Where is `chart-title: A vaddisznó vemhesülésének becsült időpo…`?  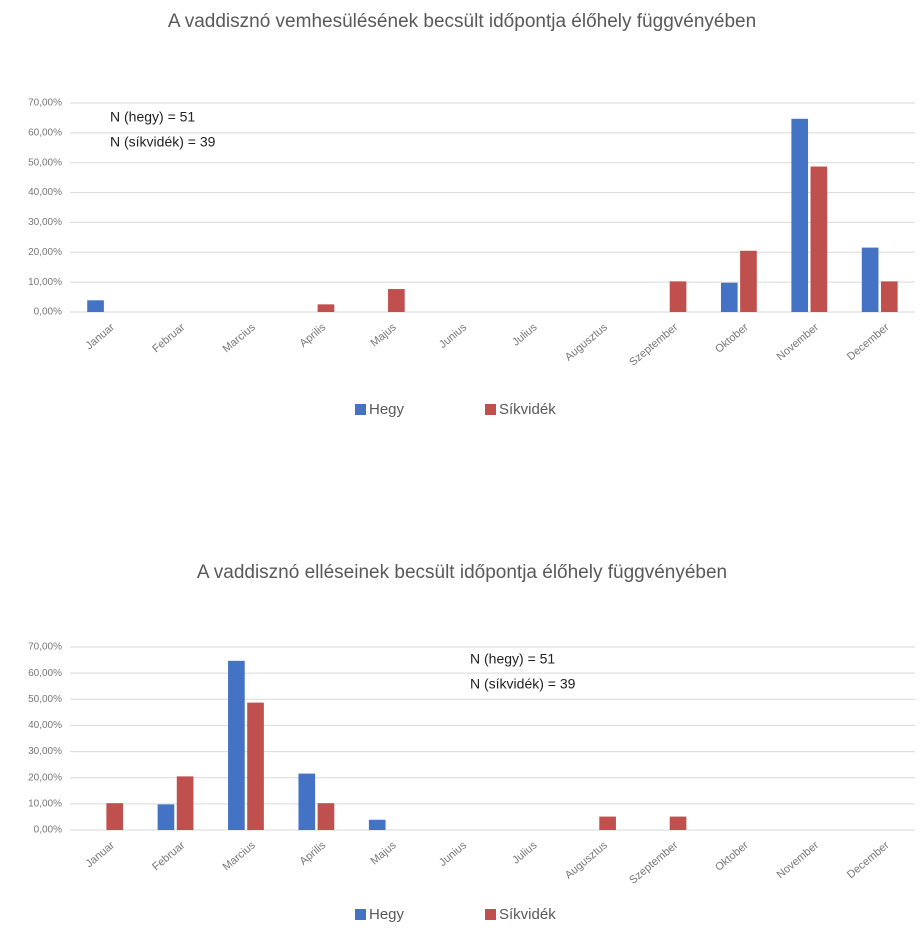 chart-title: A vaddisznó vemhesülésének becsült időpo… is located at coordinates (462, 21).